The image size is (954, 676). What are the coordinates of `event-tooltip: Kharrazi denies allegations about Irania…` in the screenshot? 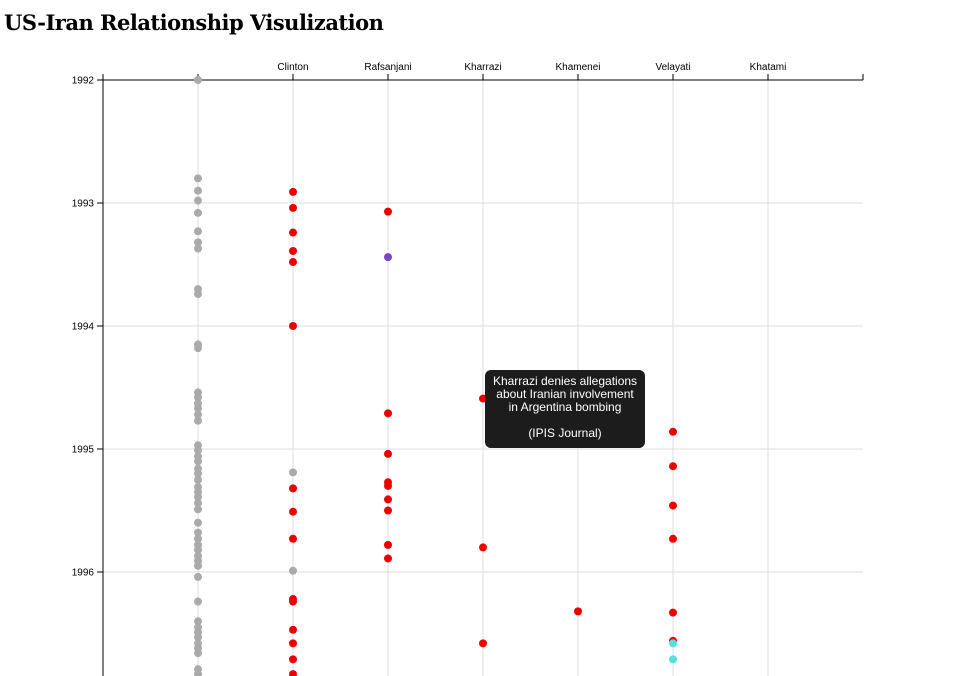 It's located at (565, 409).